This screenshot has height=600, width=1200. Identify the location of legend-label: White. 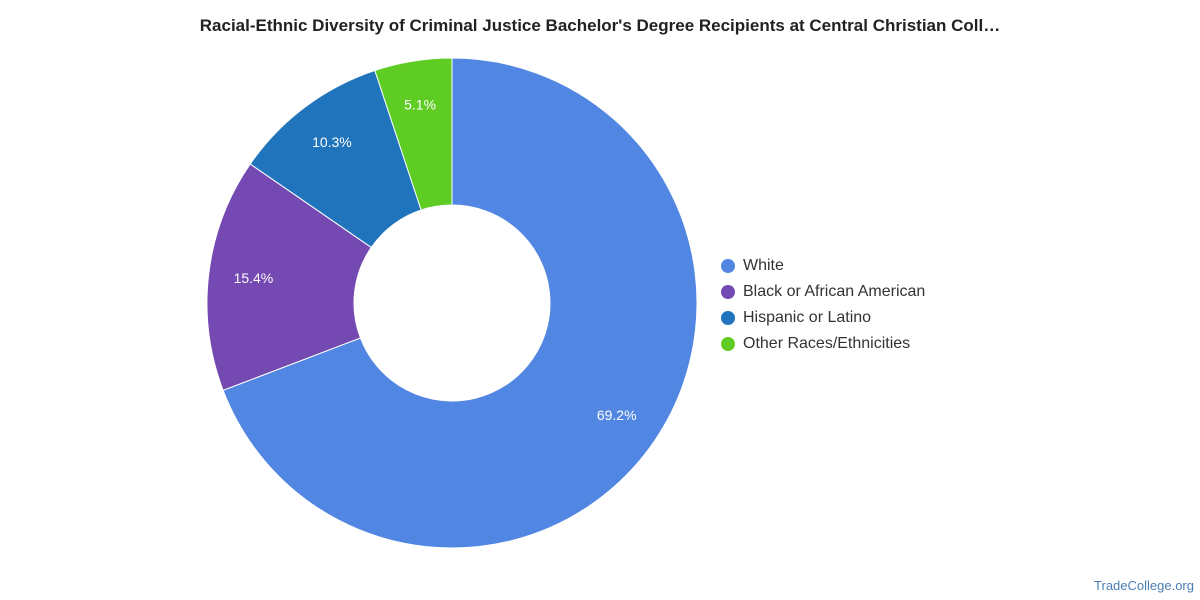
(763, 265).